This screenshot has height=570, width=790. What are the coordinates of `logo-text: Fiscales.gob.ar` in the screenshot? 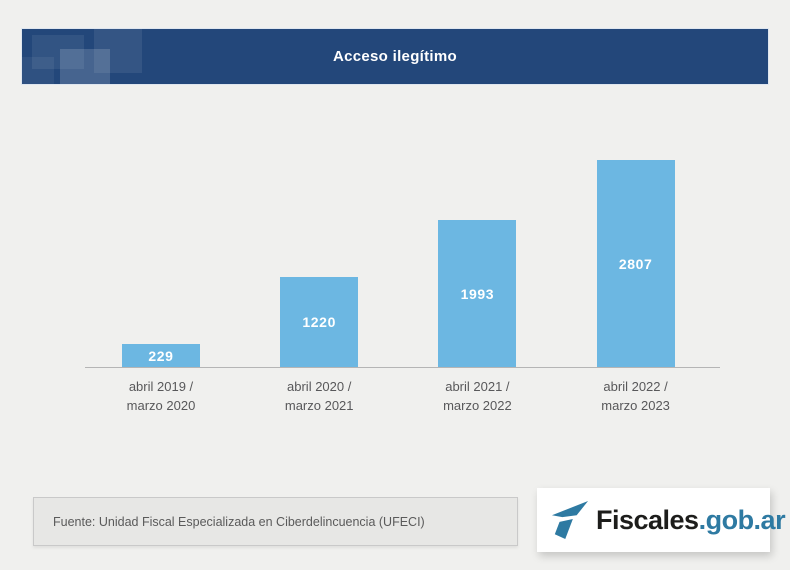 It's located at (691, 520).